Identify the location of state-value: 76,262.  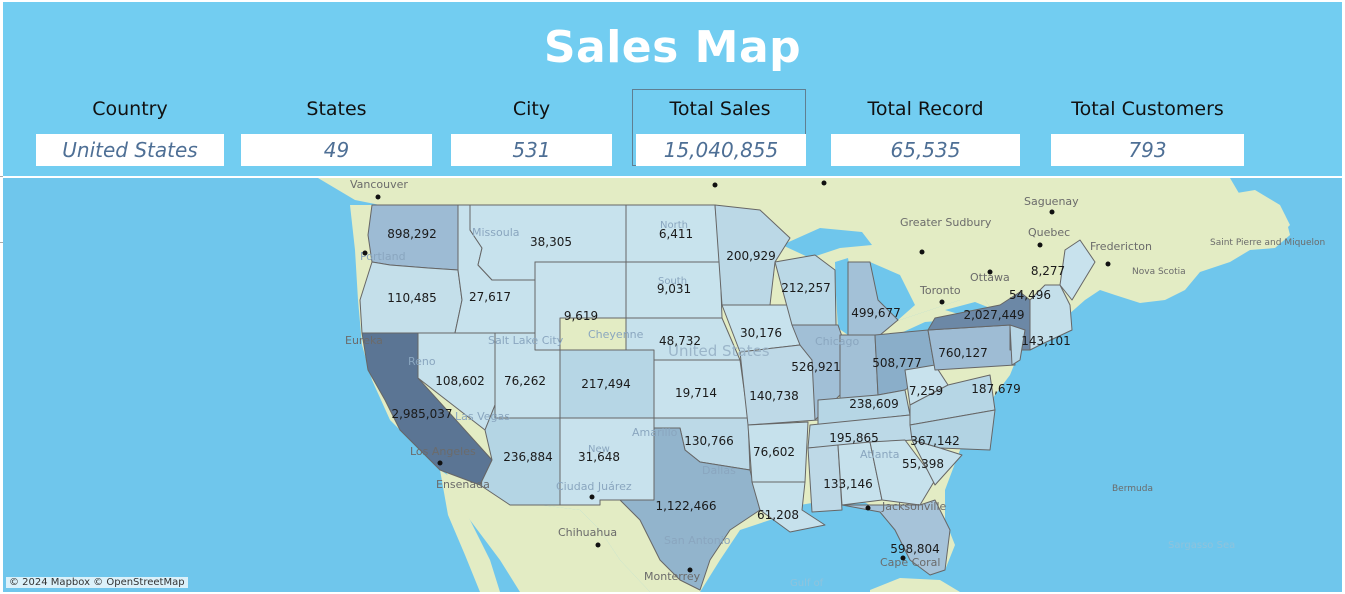
(525, 381).